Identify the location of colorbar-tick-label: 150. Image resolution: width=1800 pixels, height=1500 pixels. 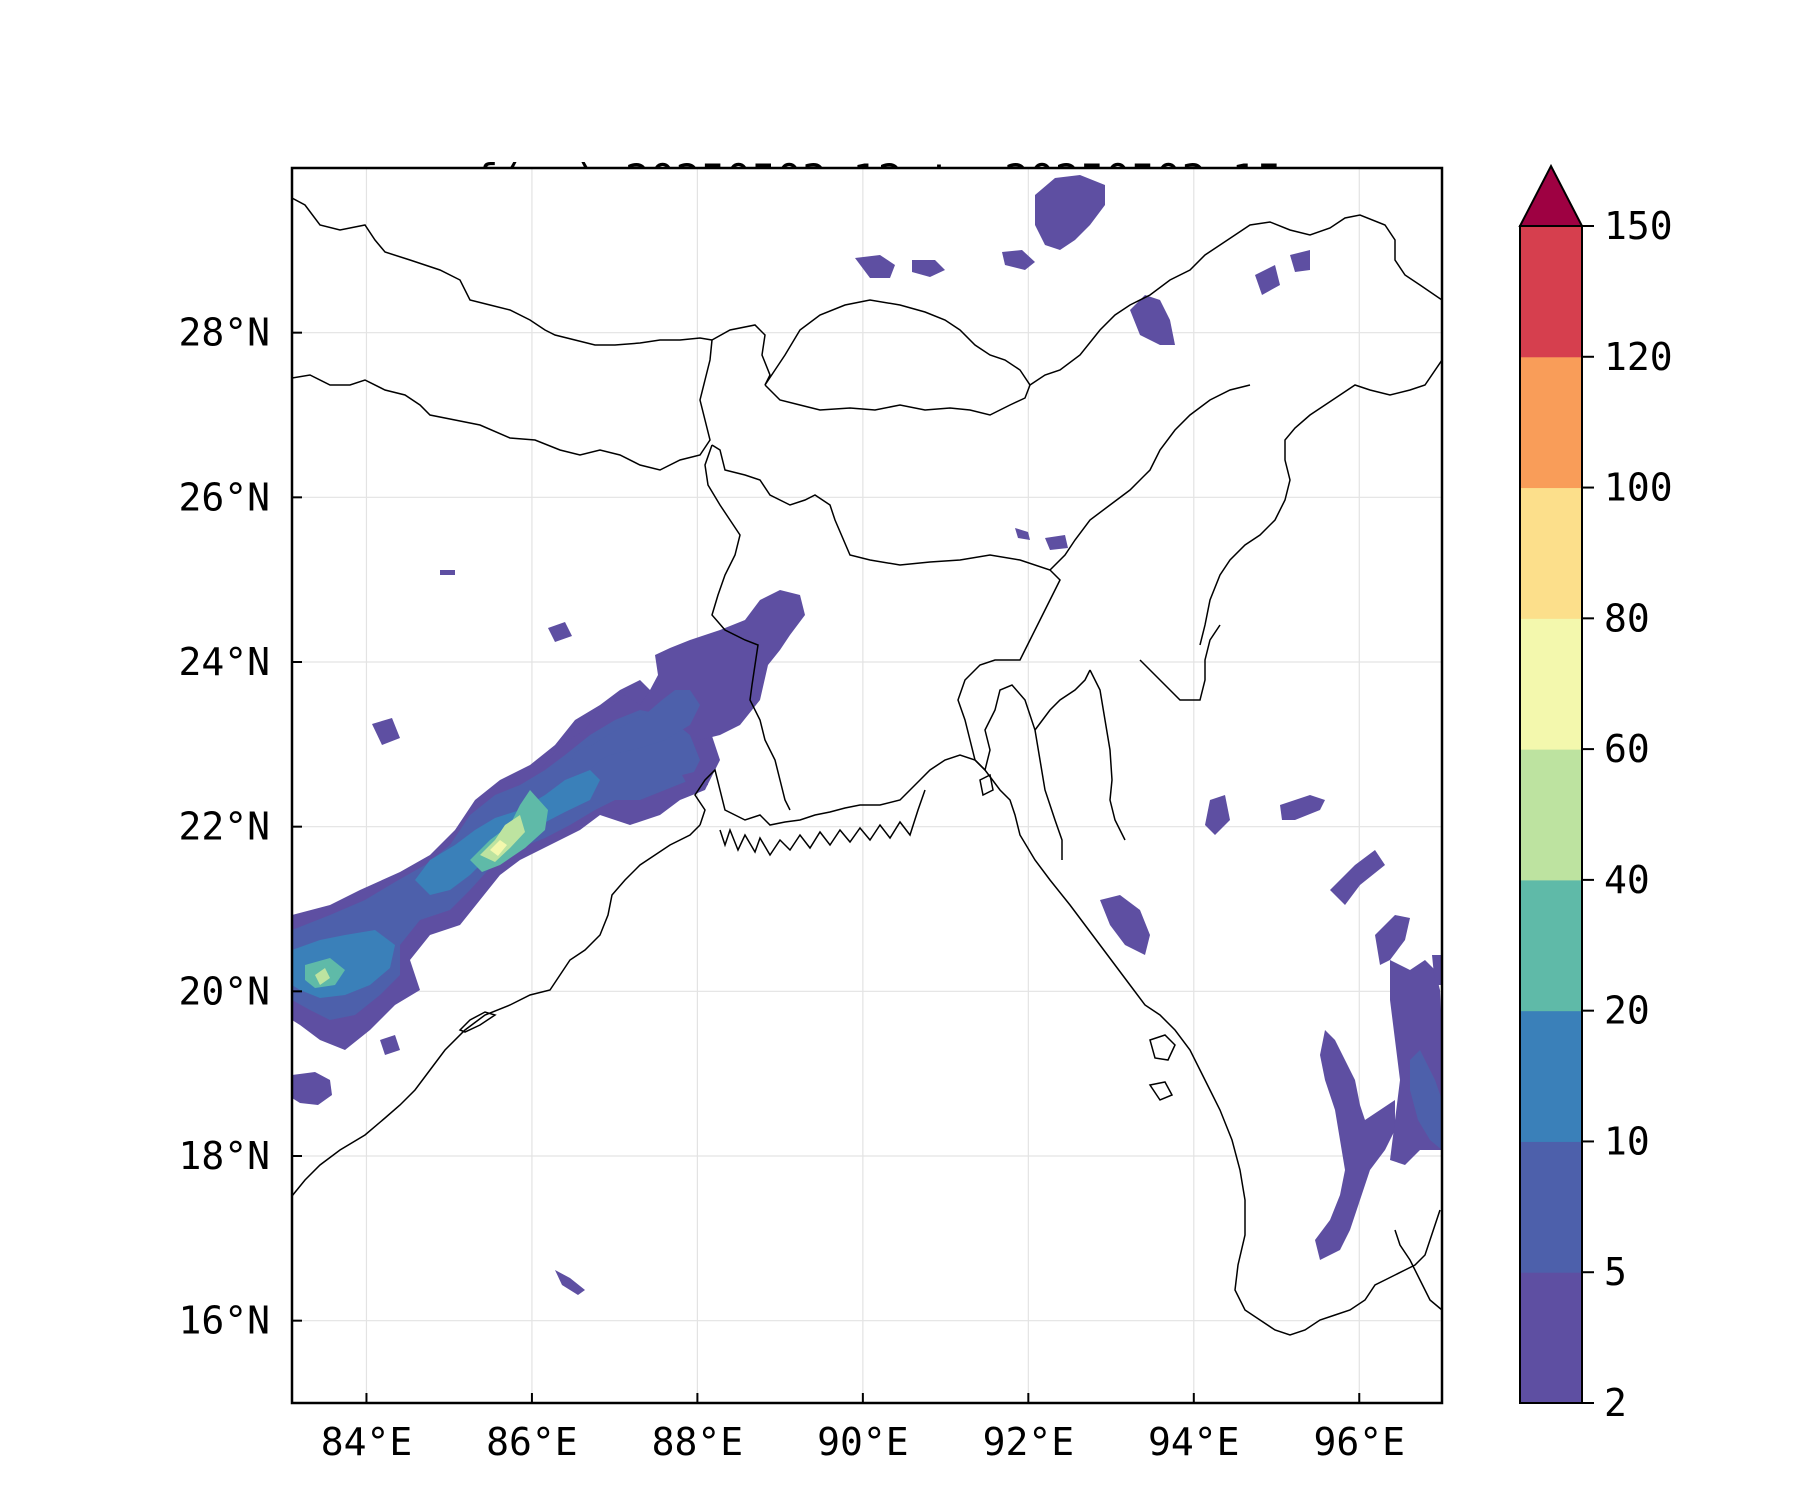
(1638, 226).